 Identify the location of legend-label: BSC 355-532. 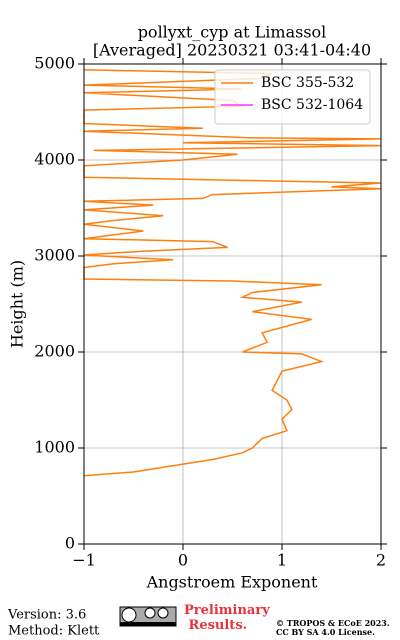
(307, 83).